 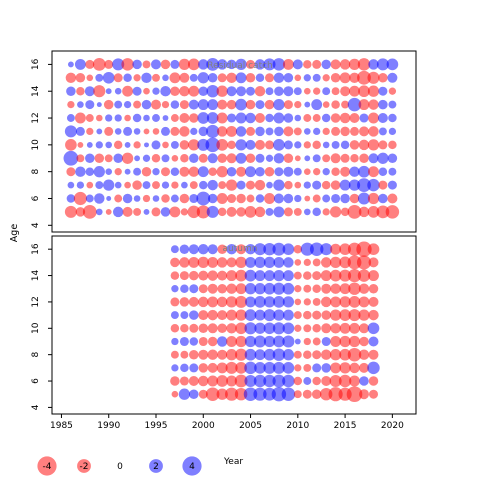 What do you see at coordinates (36, 381) in the screenshot?
I see `y-tick-label: 6` at bounding box center [36, 381].